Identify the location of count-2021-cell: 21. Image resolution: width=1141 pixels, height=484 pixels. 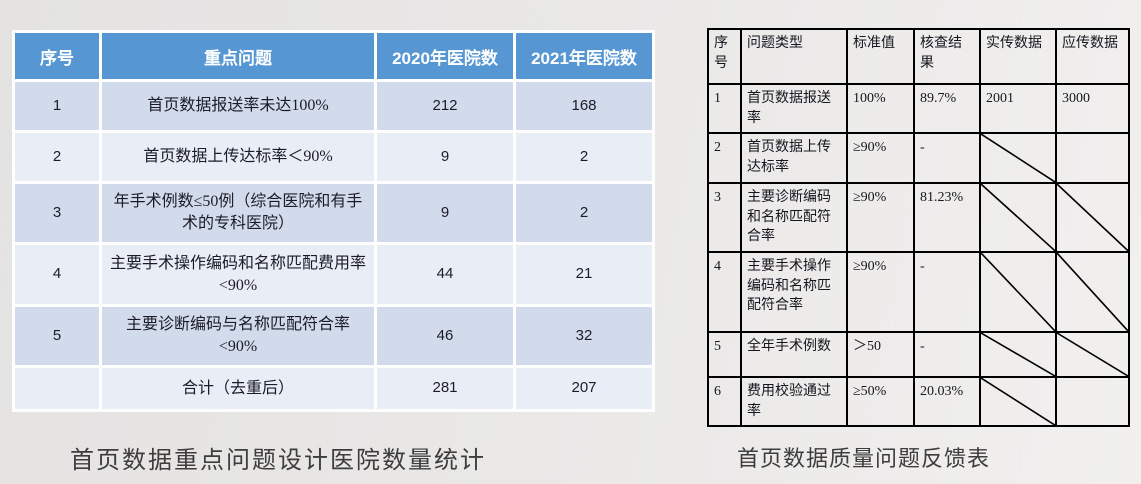
(584, 274).